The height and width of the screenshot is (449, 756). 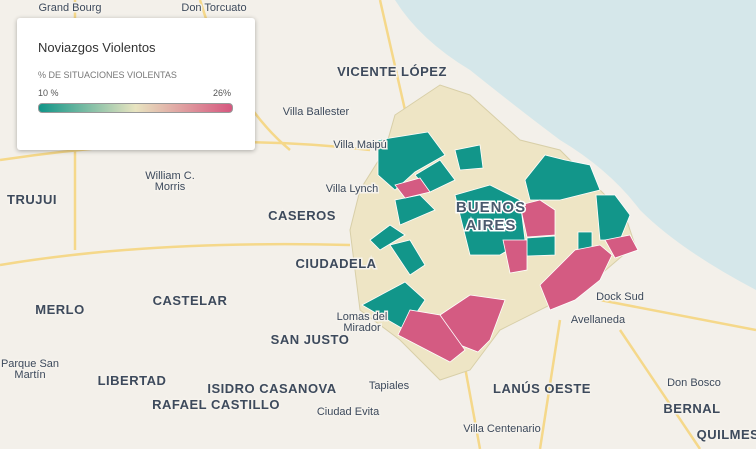 I want to click on place-label: Villa Centenario, so click(x=501, y=429).